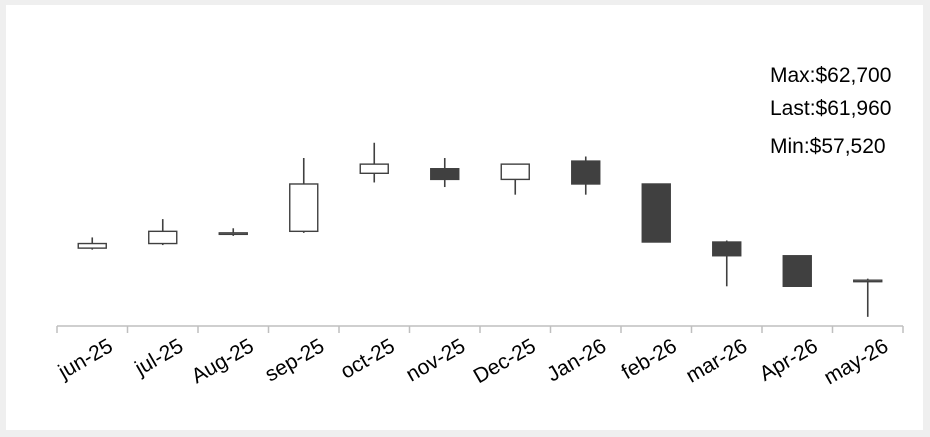  Describe the element at coordinates (716, 360) in the screenshot. I see `x-tick-label: mar-26` at that location.